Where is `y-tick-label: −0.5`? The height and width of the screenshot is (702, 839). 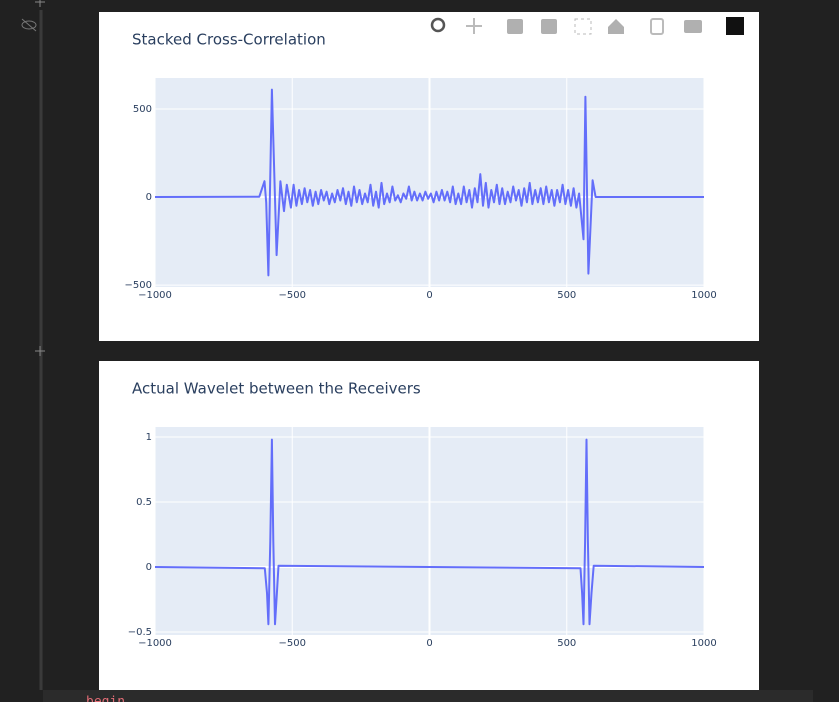 y-tick-label: −0.5 is located at coordinates (140, 632).